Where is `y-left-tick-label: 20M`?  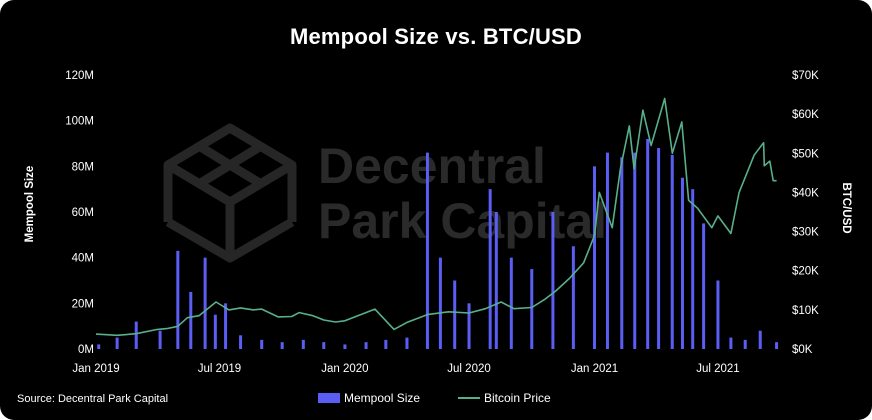
y-left-tick-label: 20M is located at coordinates (83, 304).